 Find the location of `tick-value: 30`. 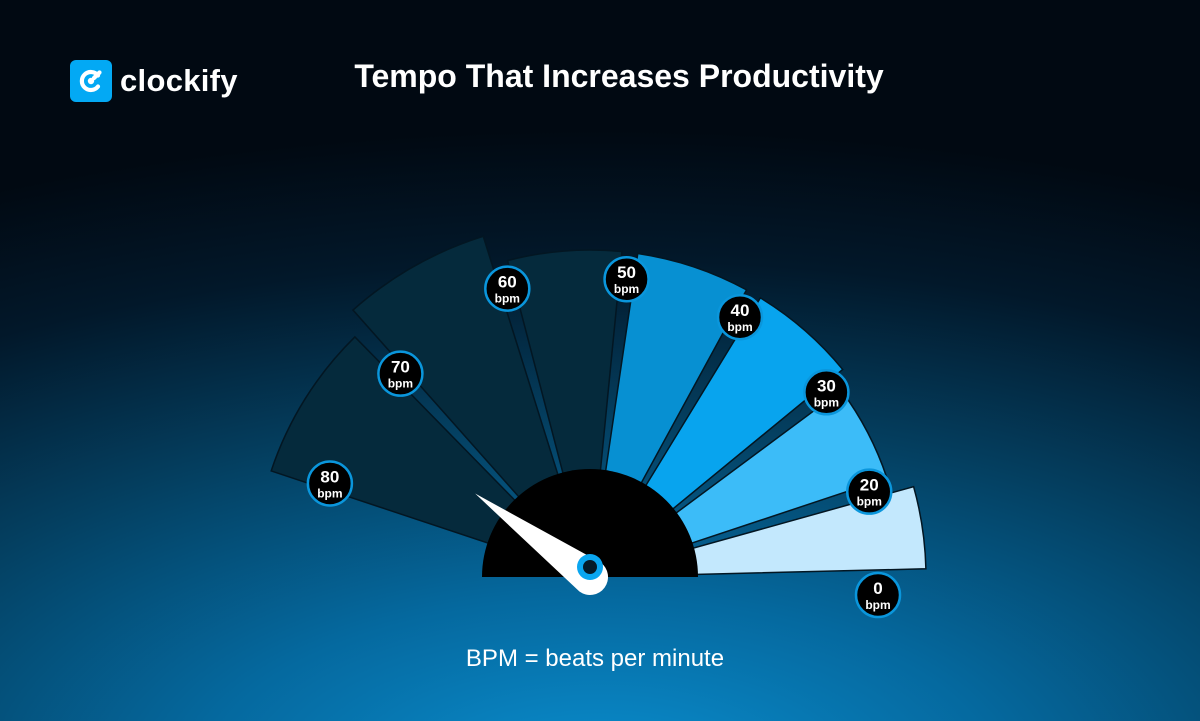

tick-value: 30 is located at coordinates (826, 385).